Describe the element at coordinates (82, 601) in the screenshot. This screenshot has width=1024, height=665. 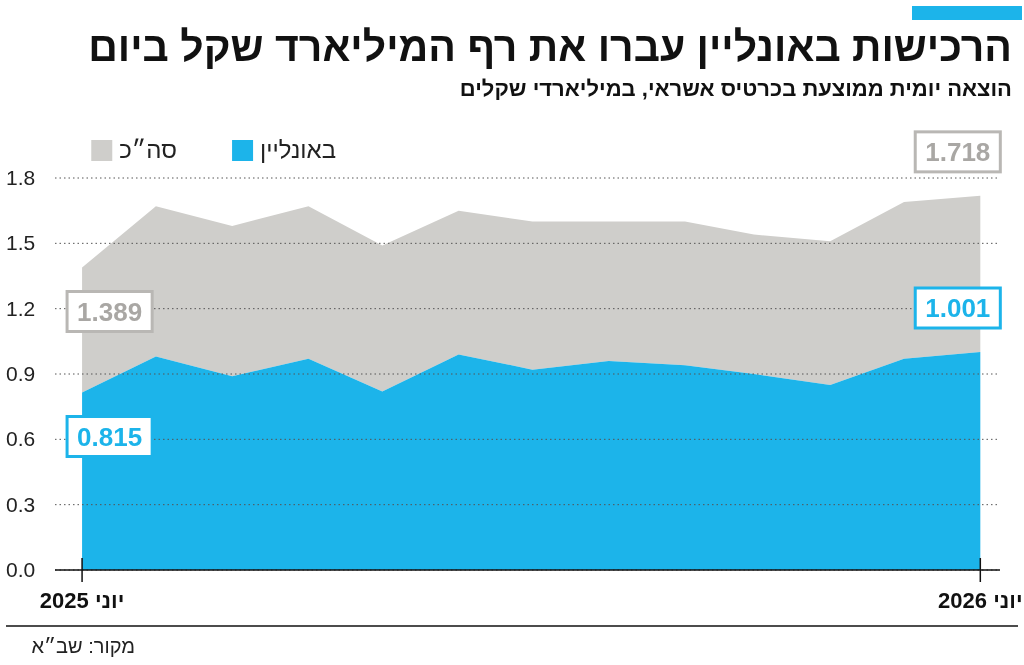
I see `x-tick-label: יוני 2025` at that location.